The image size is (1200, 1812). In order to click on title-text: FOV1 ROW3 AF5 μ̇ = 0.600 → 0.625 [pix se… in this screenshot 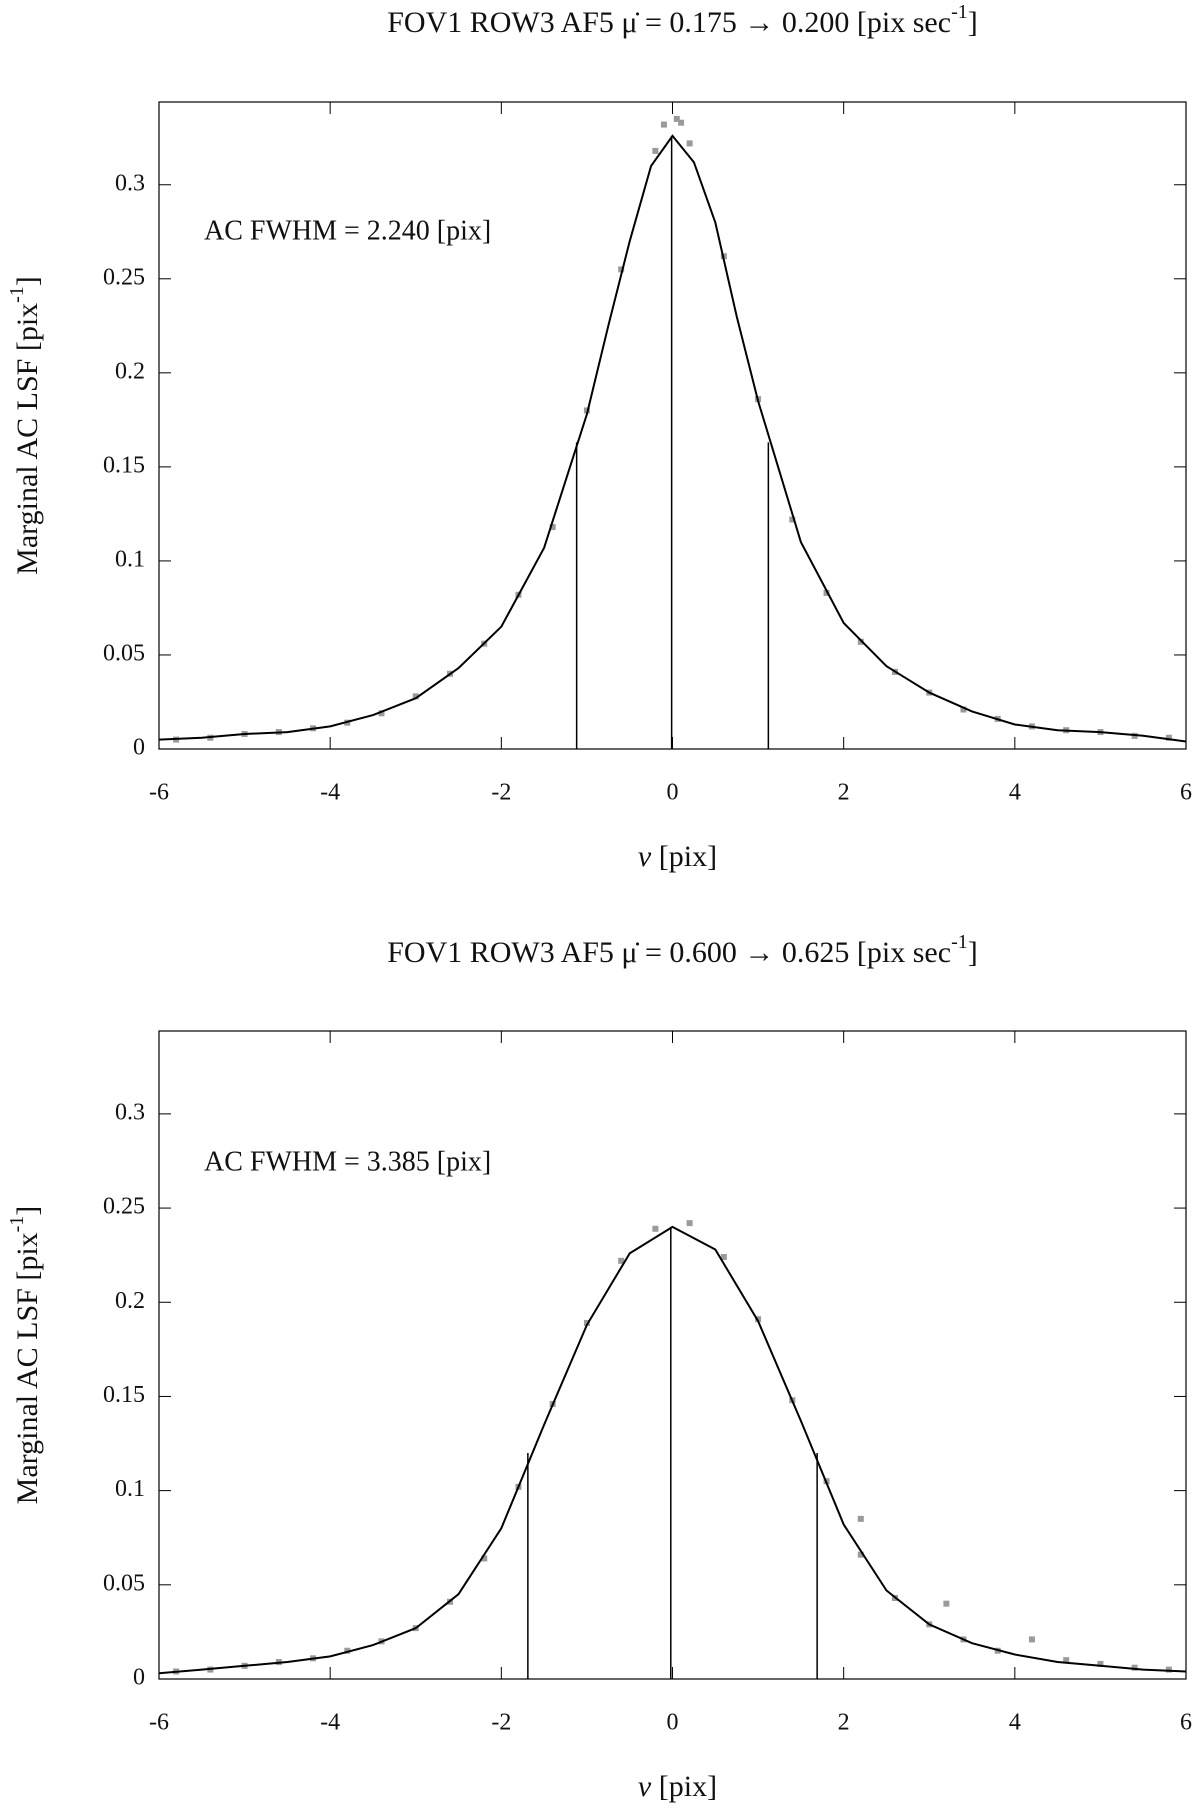, I will do `click(669, 952)`.